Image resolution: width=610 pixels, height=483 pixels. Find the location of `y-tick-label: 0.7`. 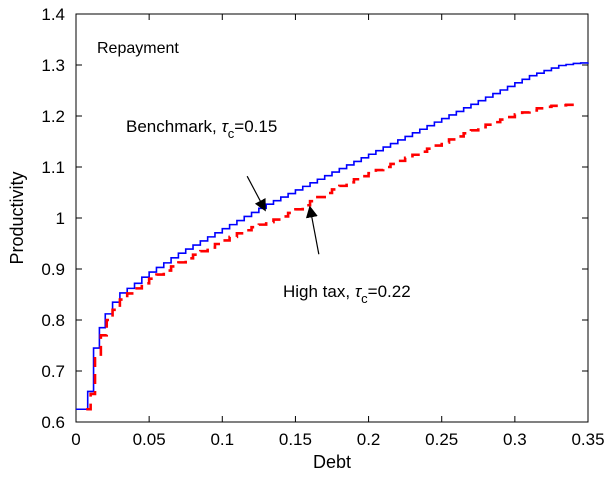

y-tick-label: 0.7 is located at coordinates (53, 371).